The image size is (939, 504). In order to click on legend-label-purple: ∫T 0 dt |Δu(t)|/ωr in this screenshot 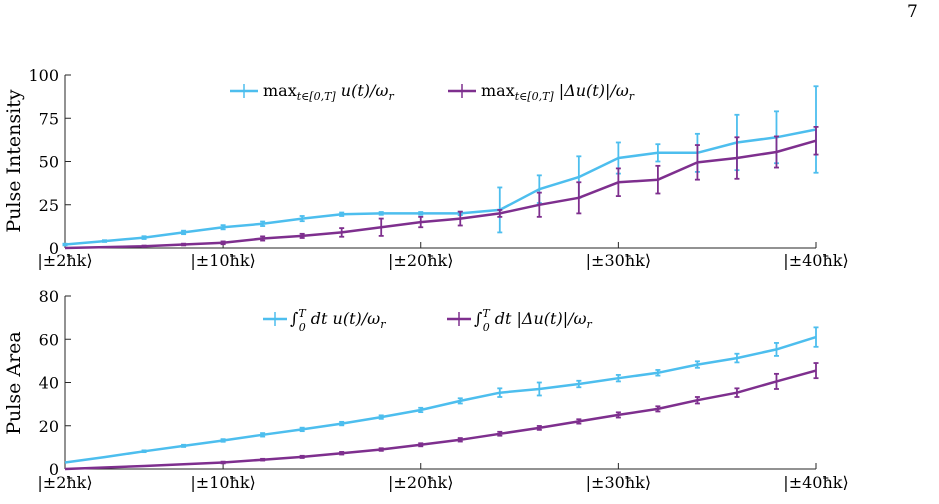, I will do `click(533, 320)`.